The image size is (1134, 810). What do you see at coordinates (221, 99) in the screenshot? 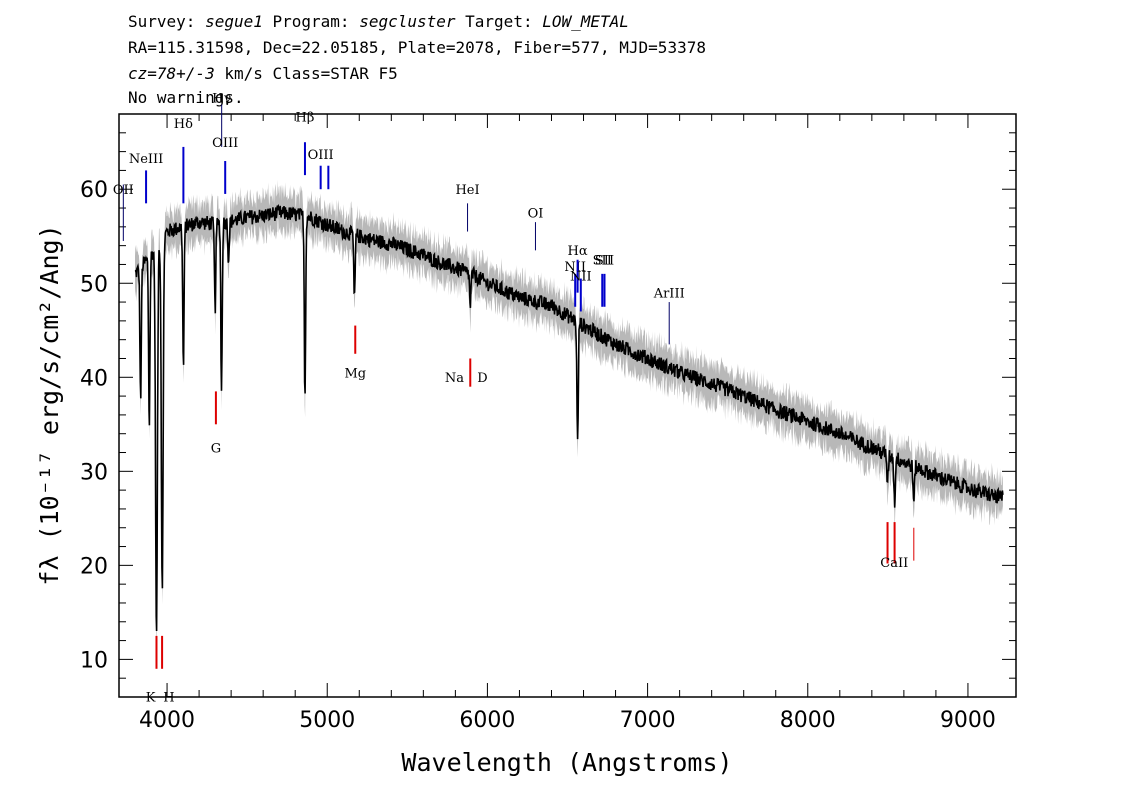
I see `emission-line-label: Hγ` at bounding box center [221, 99].